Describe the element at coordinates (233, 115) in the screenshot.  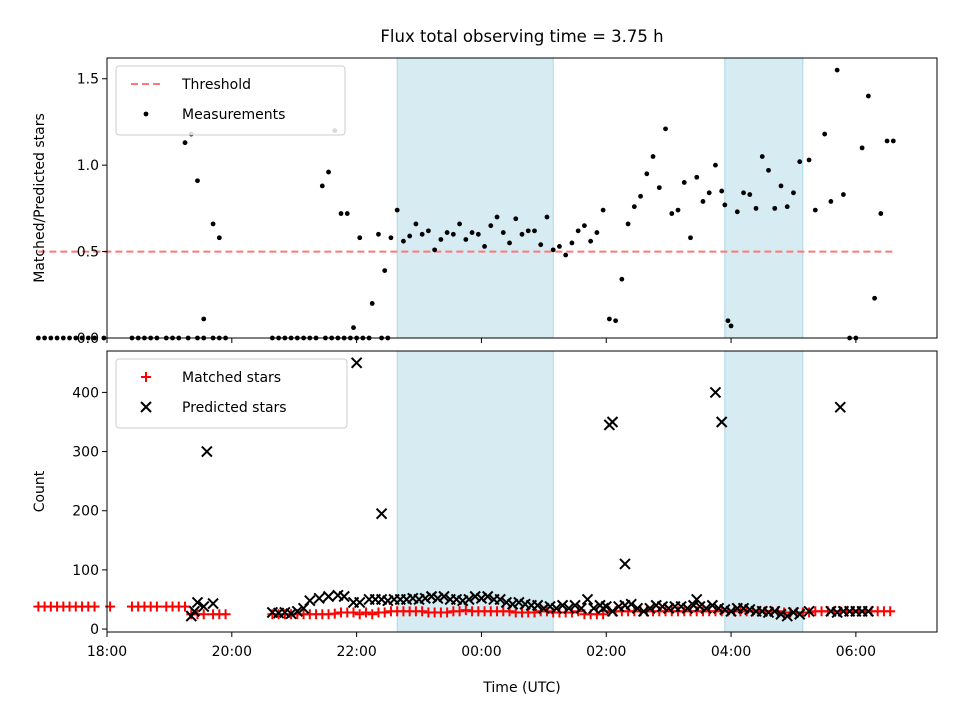
I see `legend-label: Measurements` at that location.